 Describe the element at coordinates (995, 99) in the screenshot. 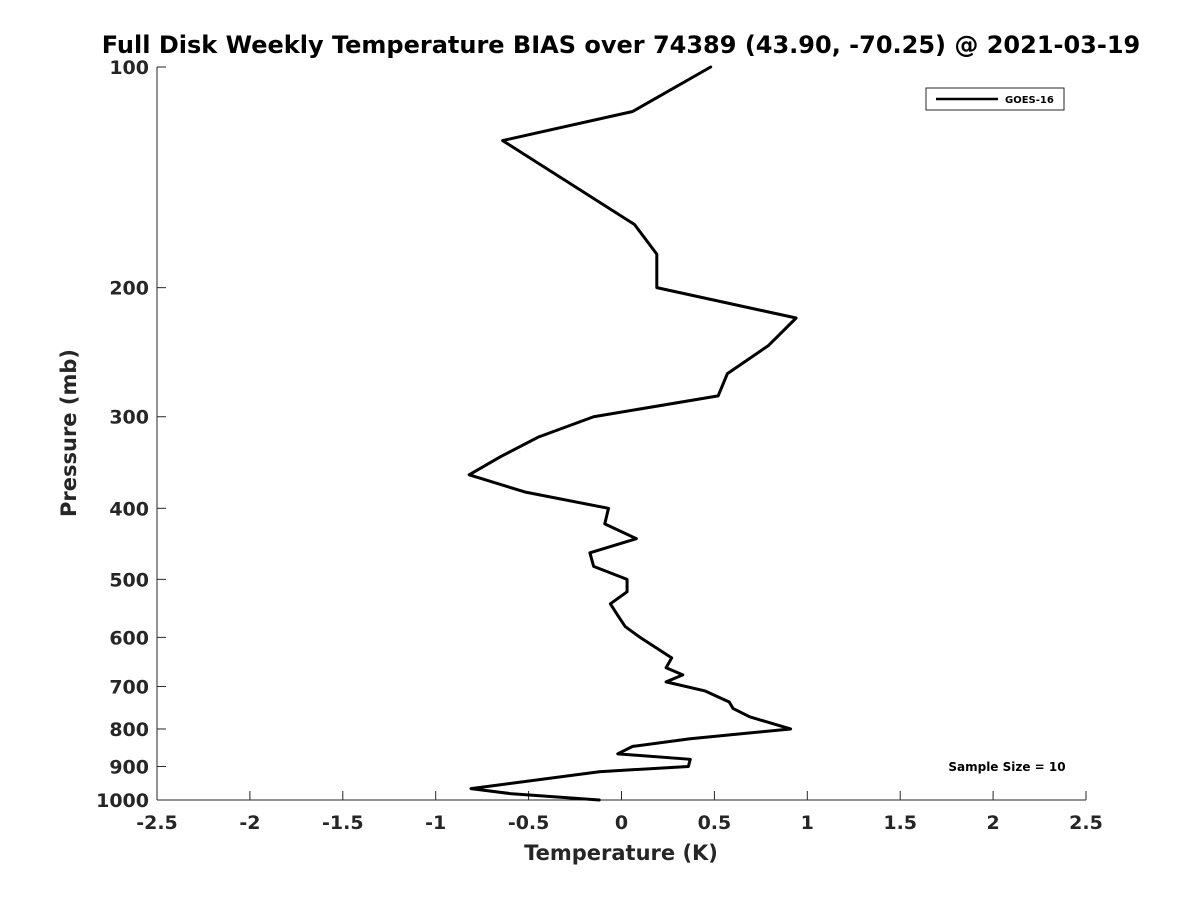

I see `legend: GOES-16` at that location.